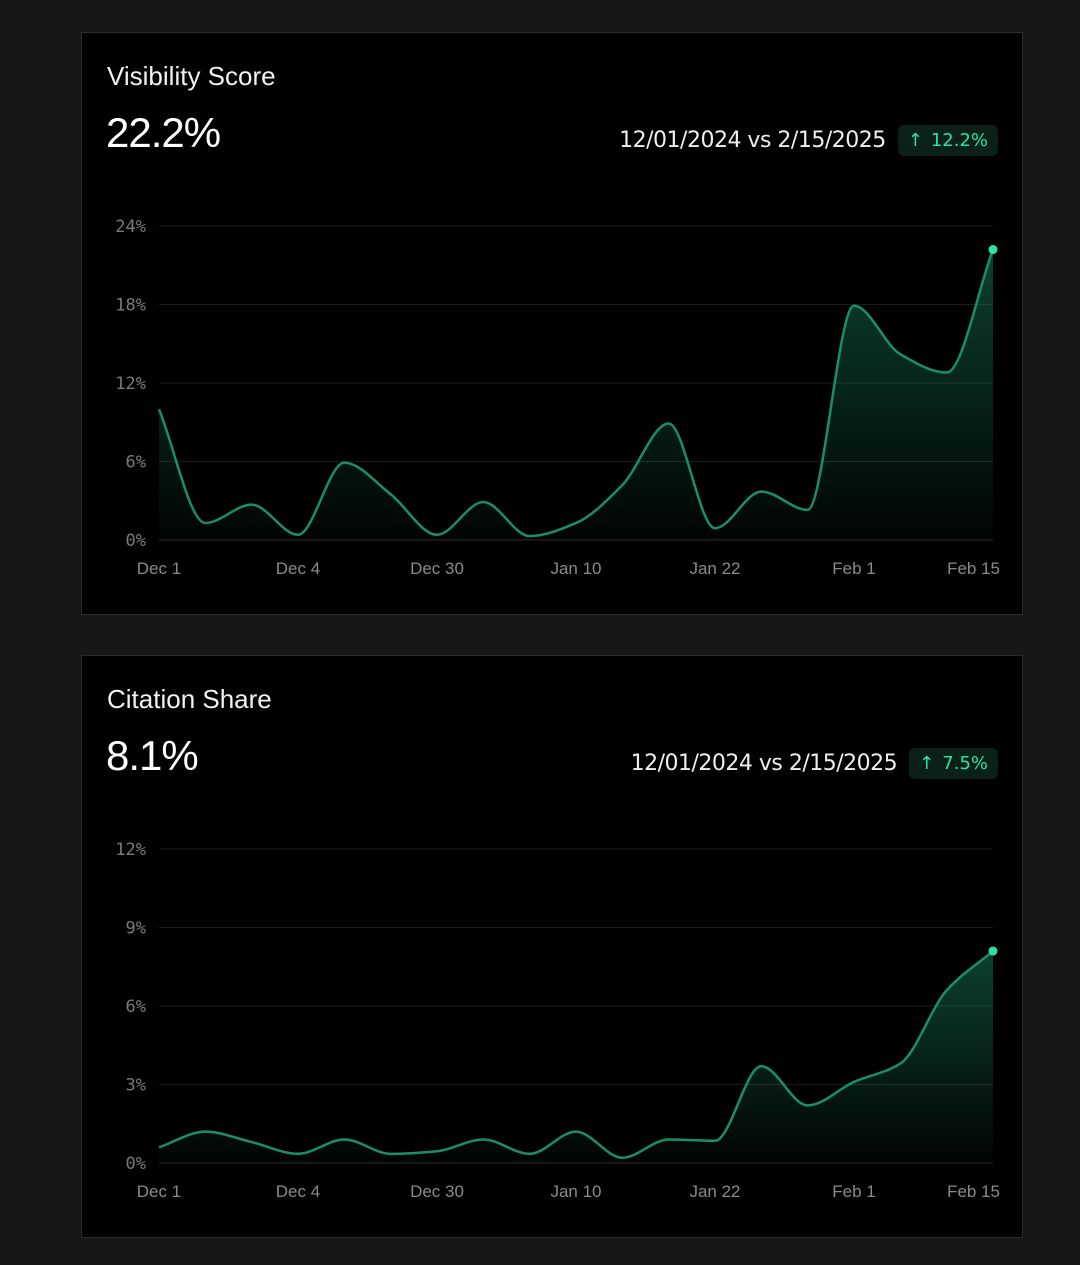  What do you see at coordinates (130, 306) in the screenshot?
I see `y-tick-label: 18%` at bounding box center [130, 306].